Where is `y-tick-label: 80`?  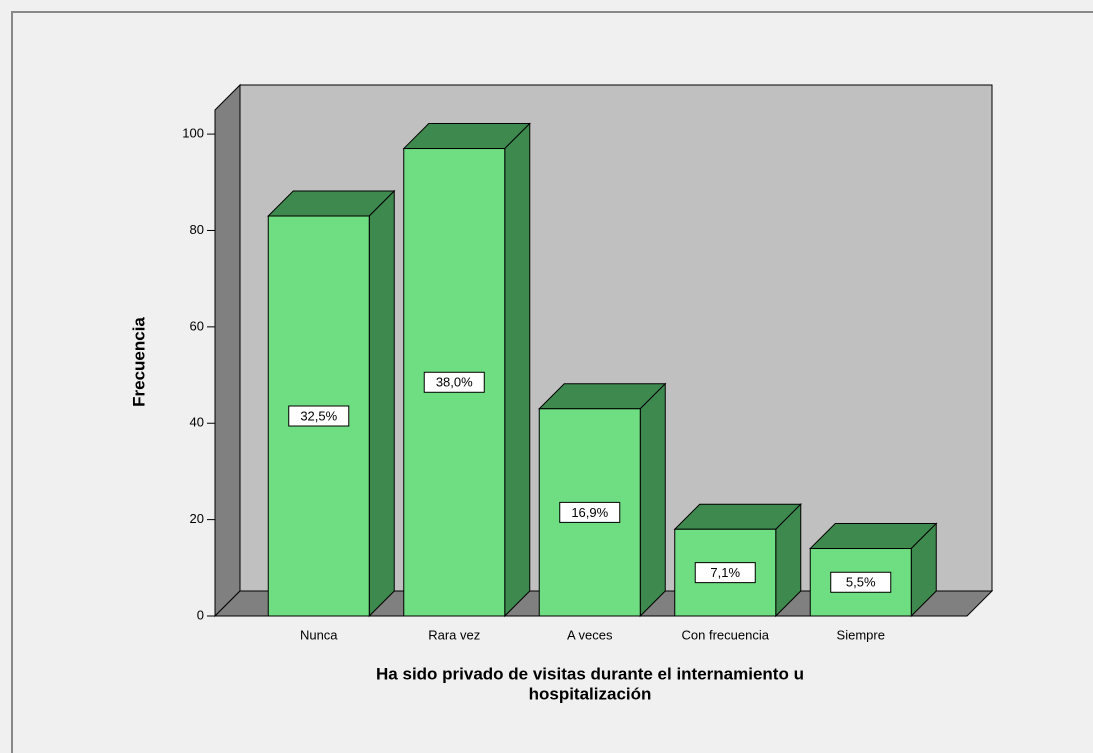
y-tick-label: 80 is located at coordinates (197, 229).